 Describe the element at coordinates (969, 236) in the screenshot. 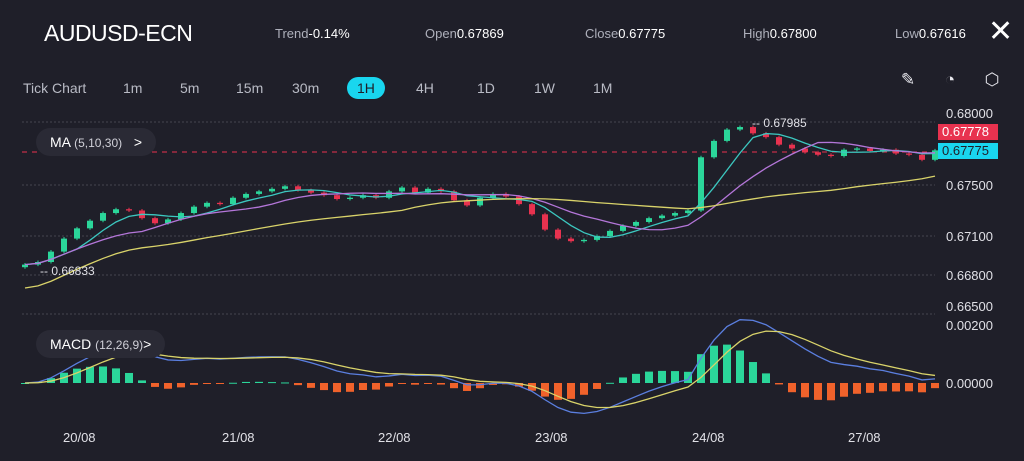

I see `y-tick: 0.67100` at that location.